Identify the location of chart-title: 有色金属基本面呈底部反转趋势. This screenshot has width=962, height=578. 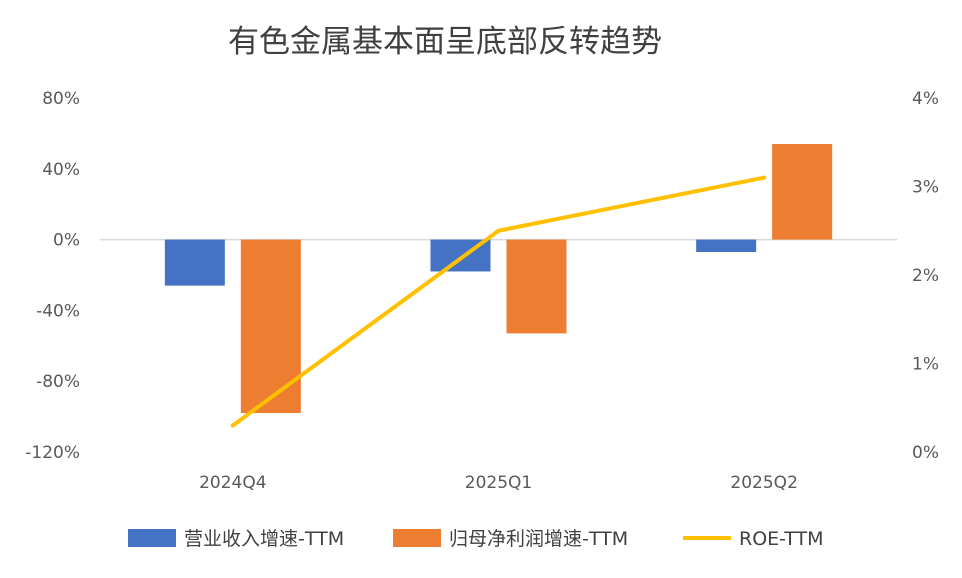
(445, 42).